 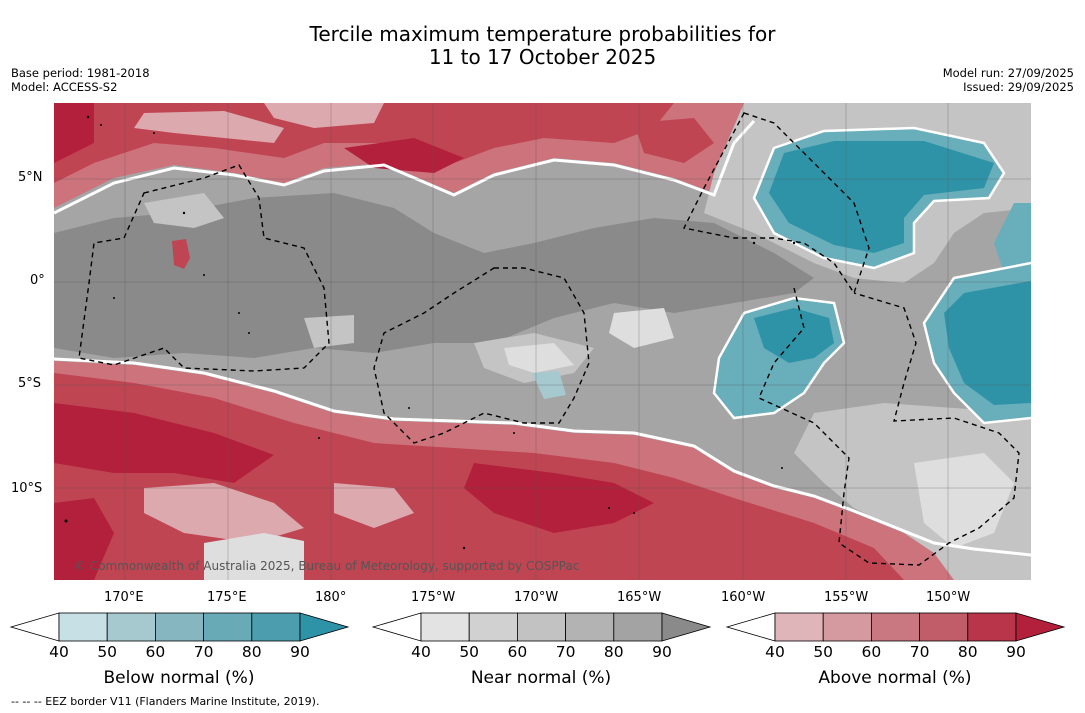 I want to click on east-near-normal-south-light, so click(x=964, y=500).